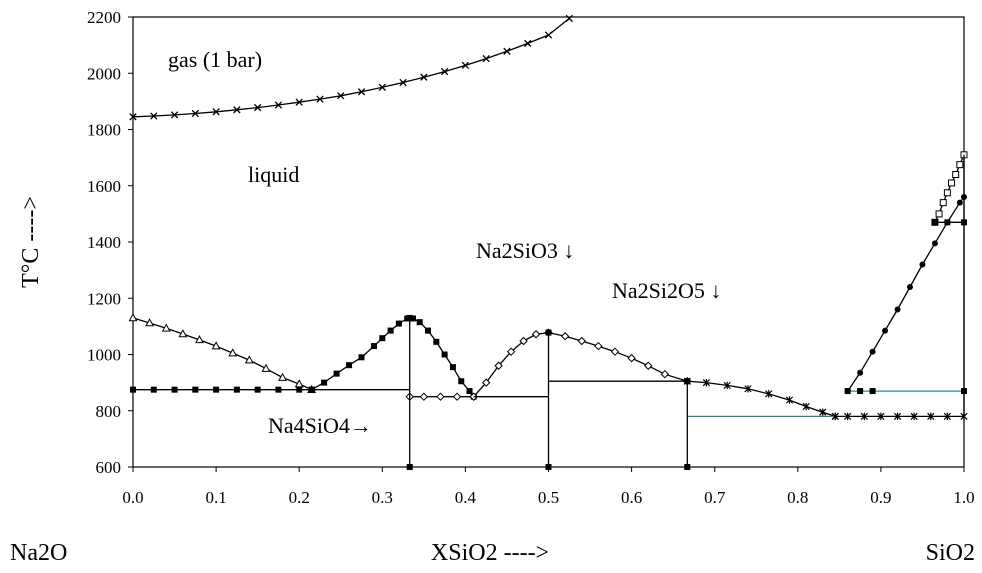  I want to click on x-axis-right-label: SiO2, so click(950, 553).